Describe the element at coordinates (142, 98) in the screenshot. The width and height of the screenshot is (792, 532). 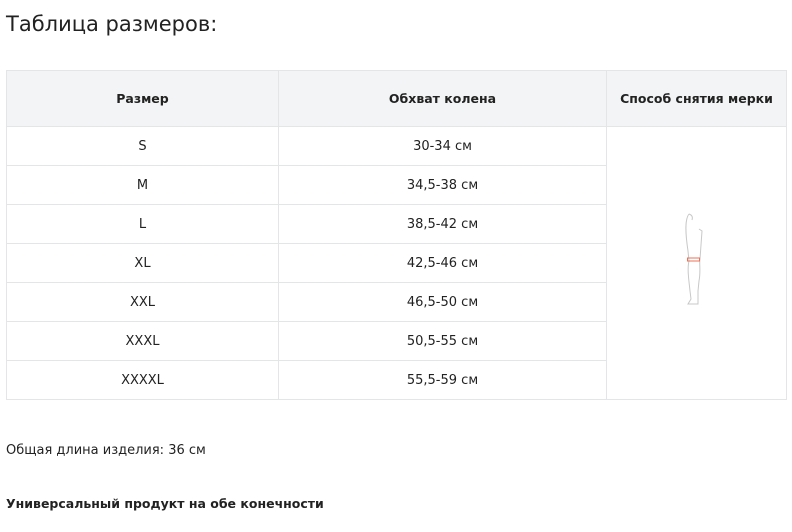
I see `header-size: Размер` at that location.